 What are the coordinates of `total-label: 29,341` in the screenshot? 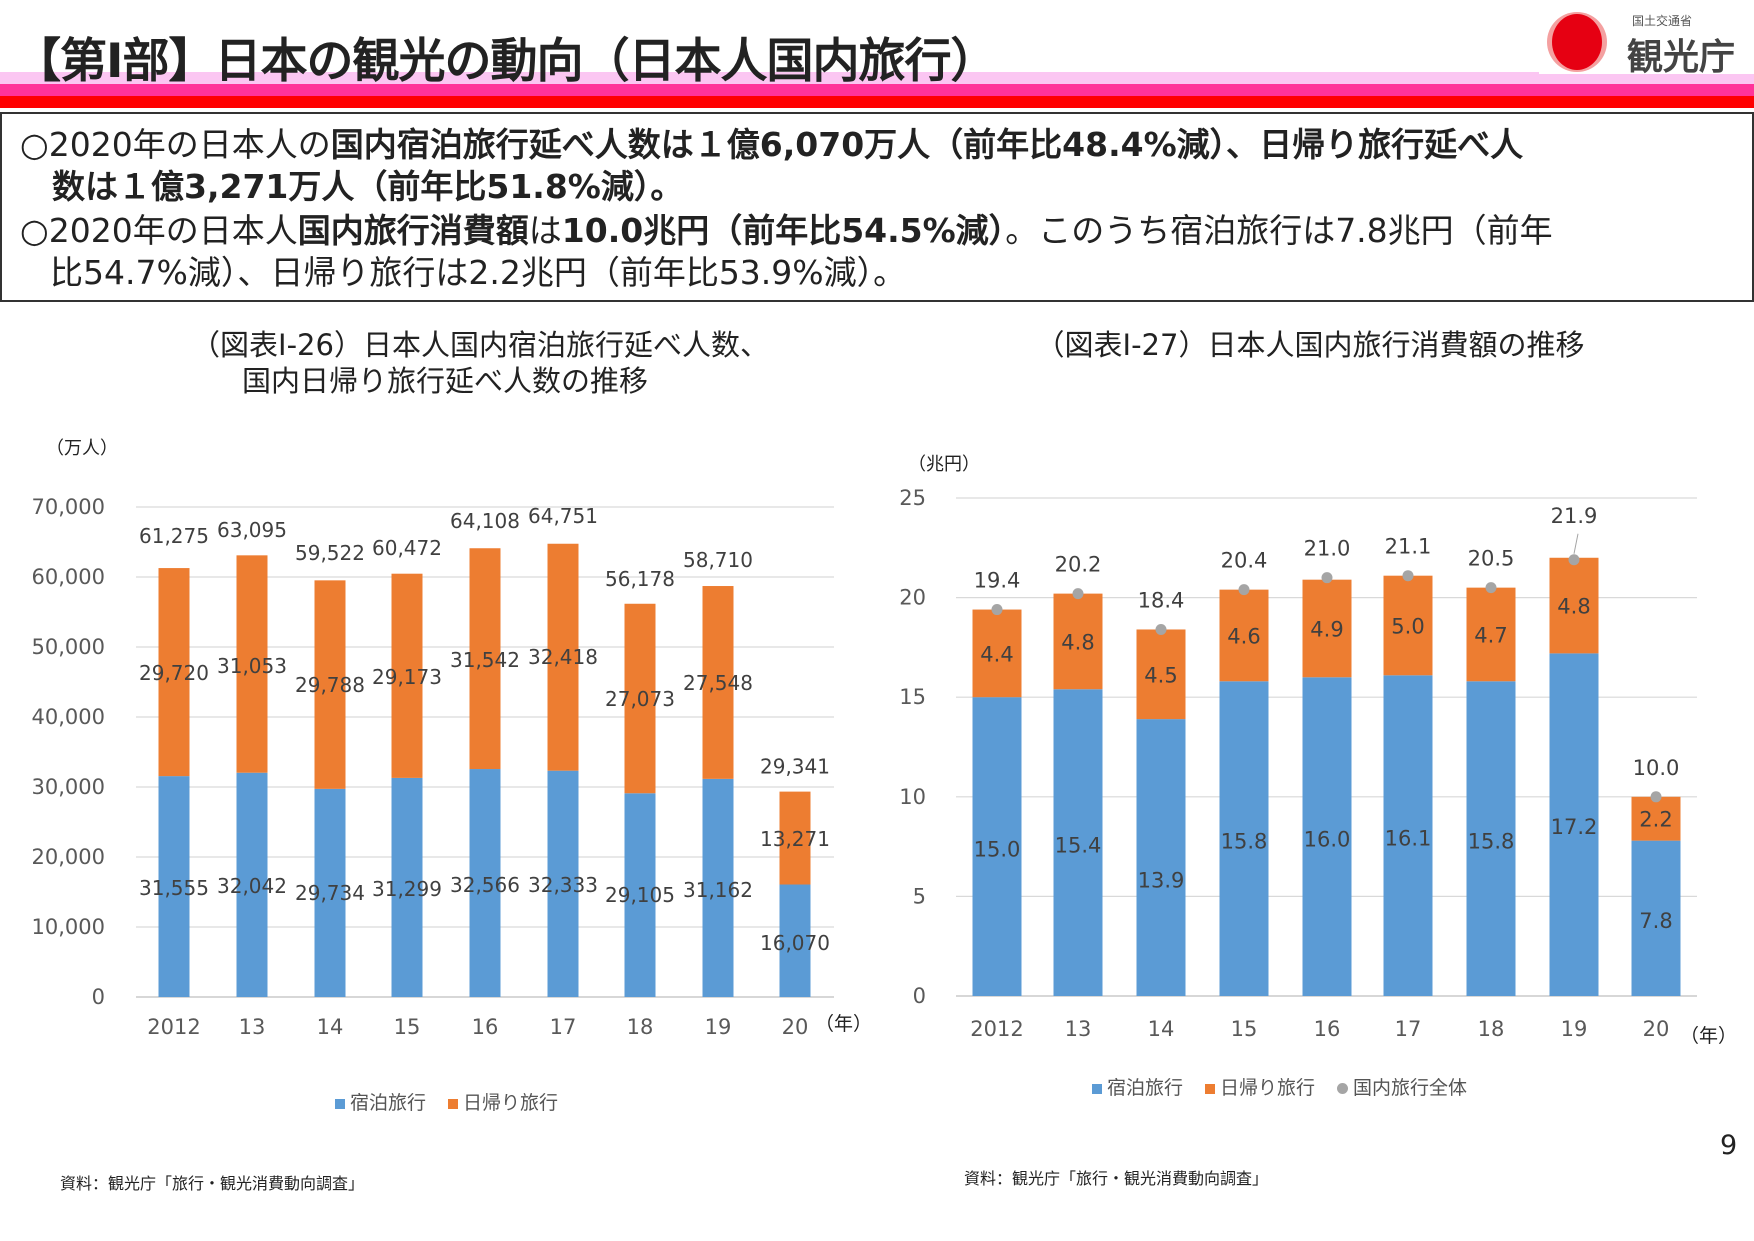 It's located at (795, 767).